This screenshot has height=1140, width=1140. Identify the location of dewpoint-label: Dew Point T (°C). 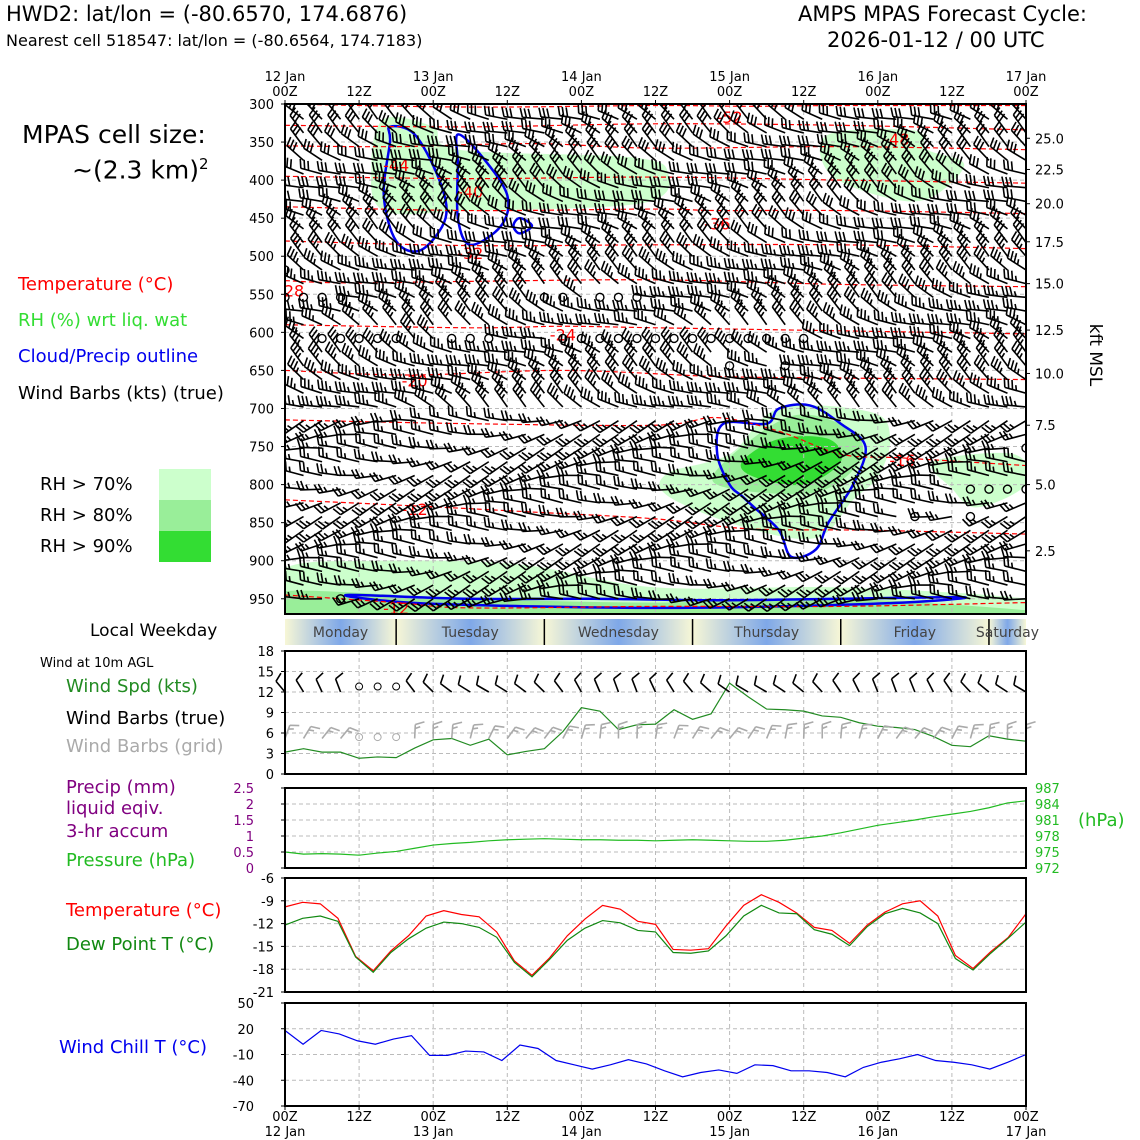
(140, 944).